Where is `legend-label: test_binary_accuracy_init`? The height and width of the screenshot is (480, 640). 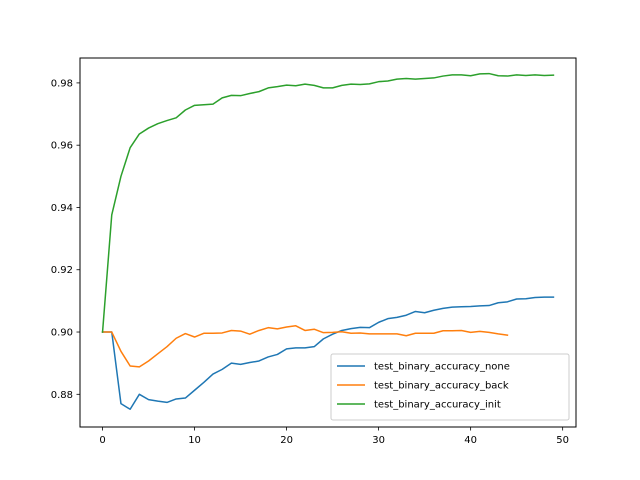
legend-label: test_binary_accuracy_init is located at coordinates (437, 405).